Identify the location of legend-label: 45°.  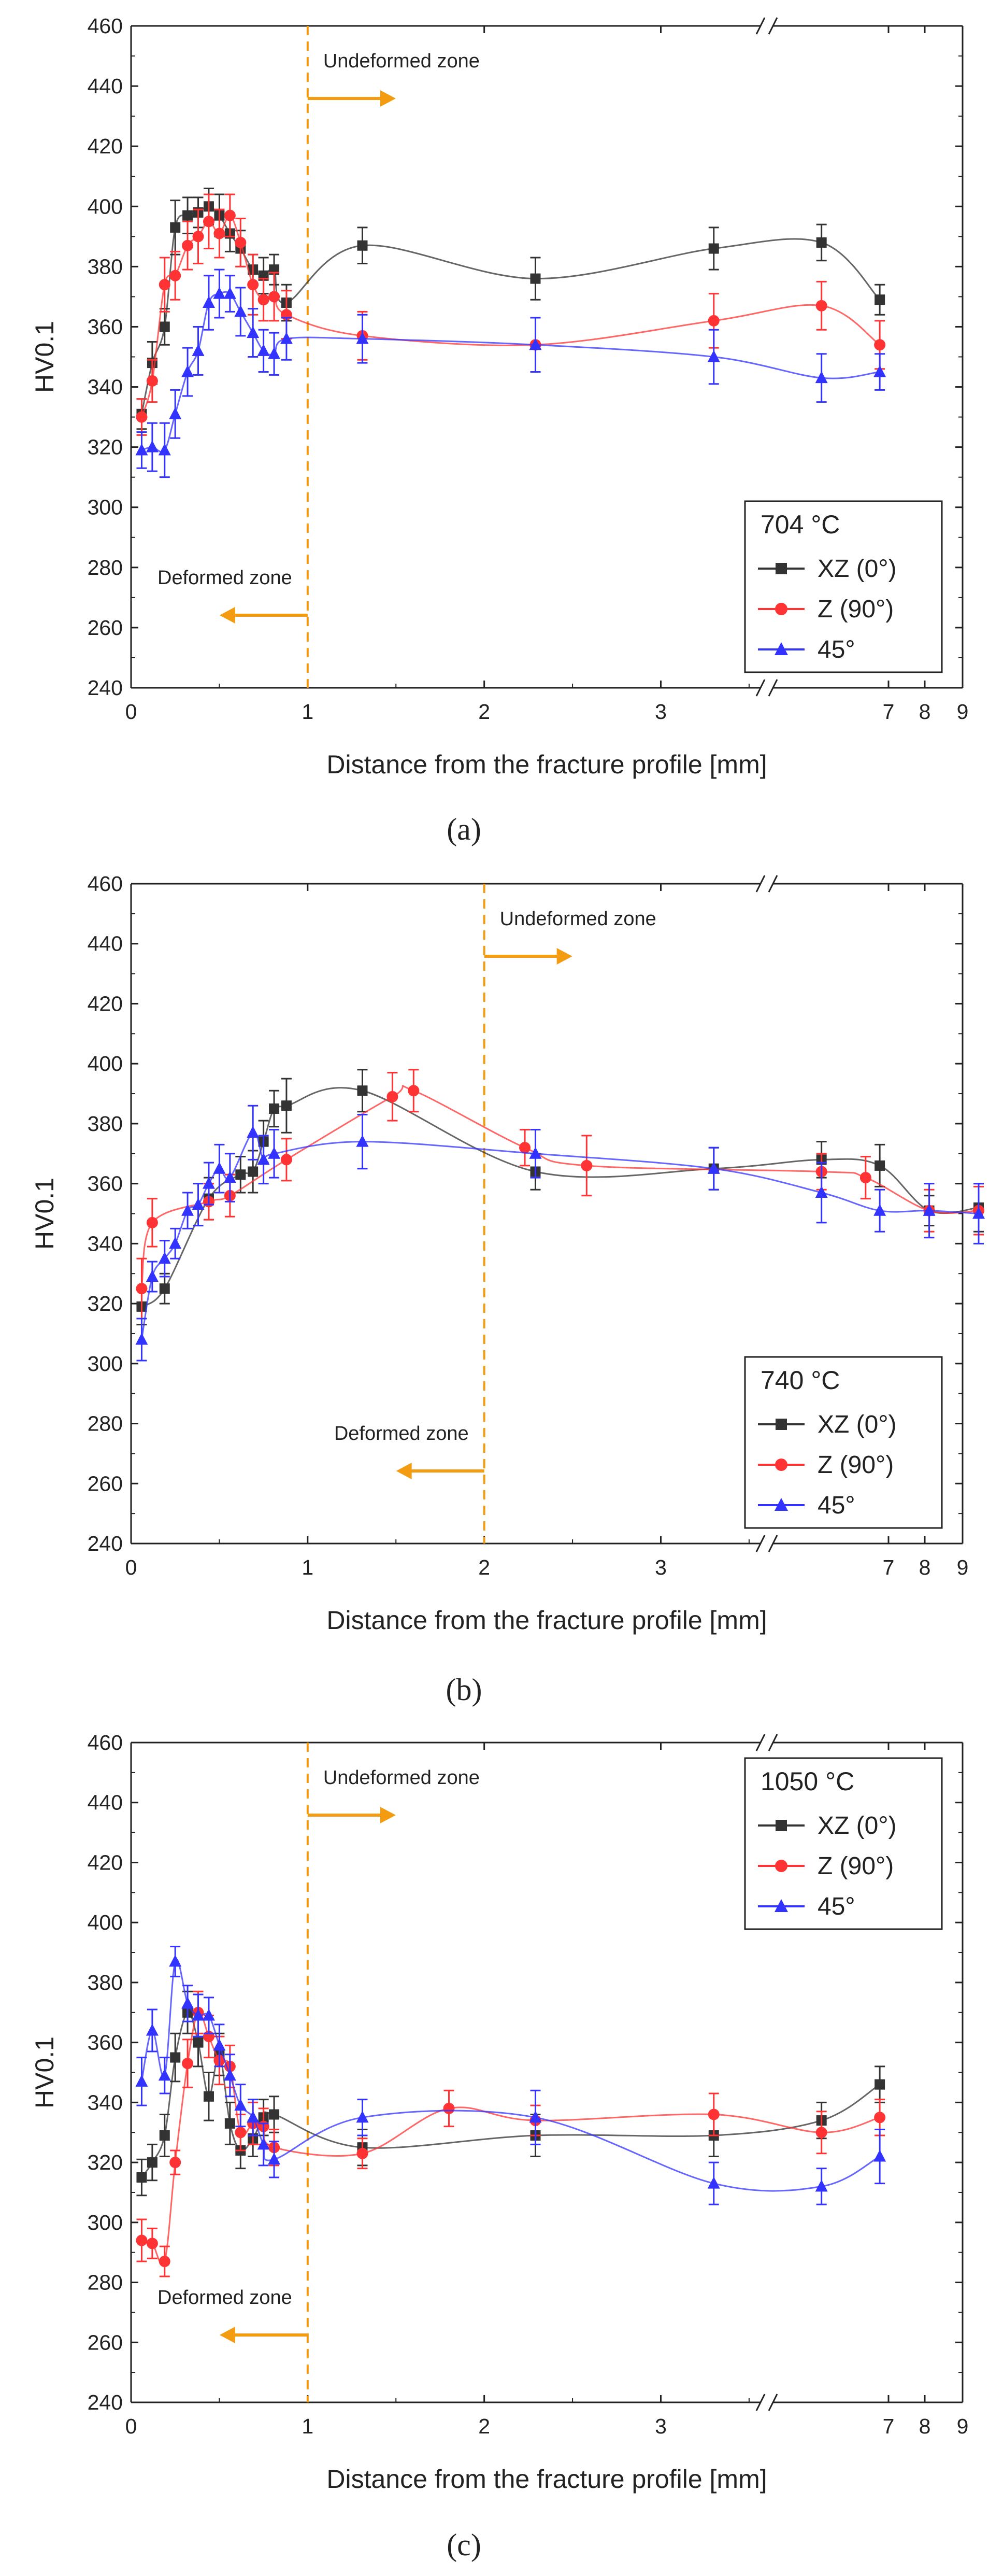
(837, 1906).